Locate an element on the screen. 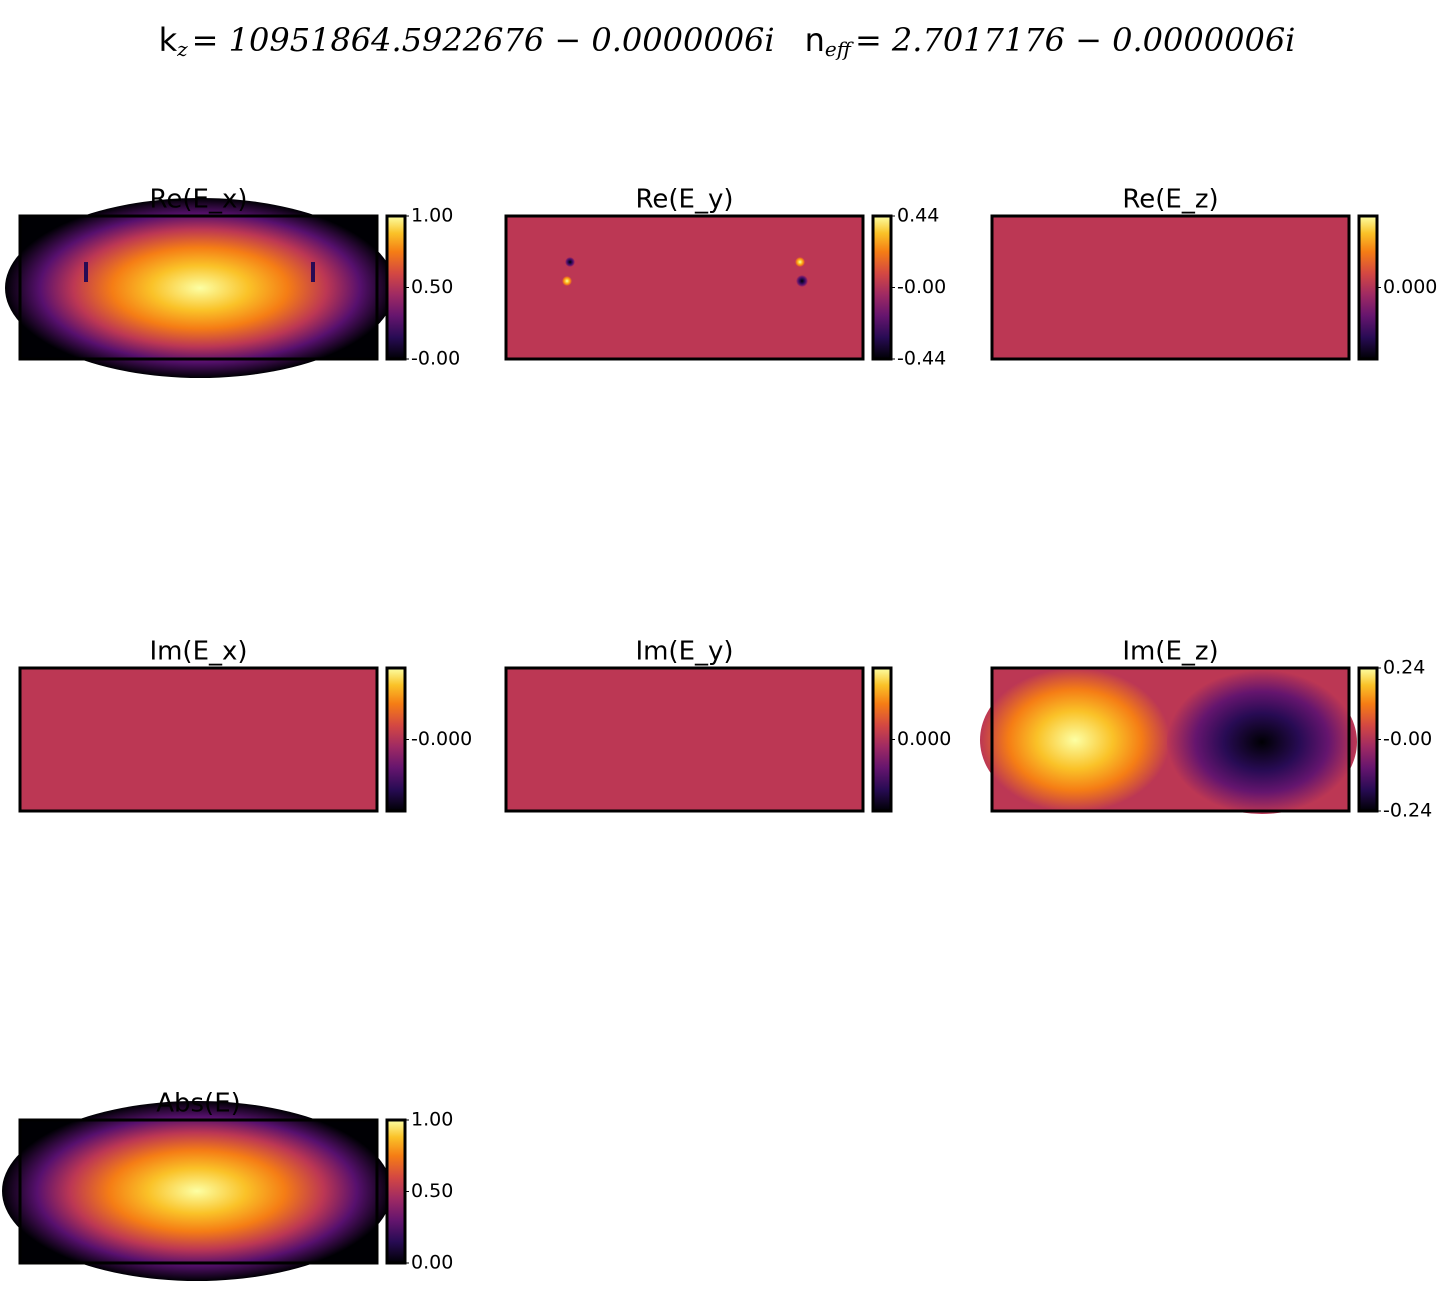  n-symbol: n is located at coordinates (815, 40).